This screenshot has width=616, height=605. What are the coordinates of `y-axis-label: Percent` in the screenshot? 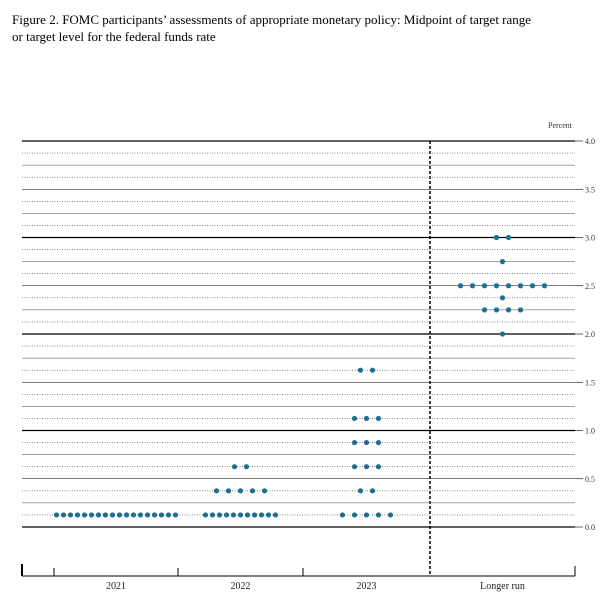 It's located at (560, 125).